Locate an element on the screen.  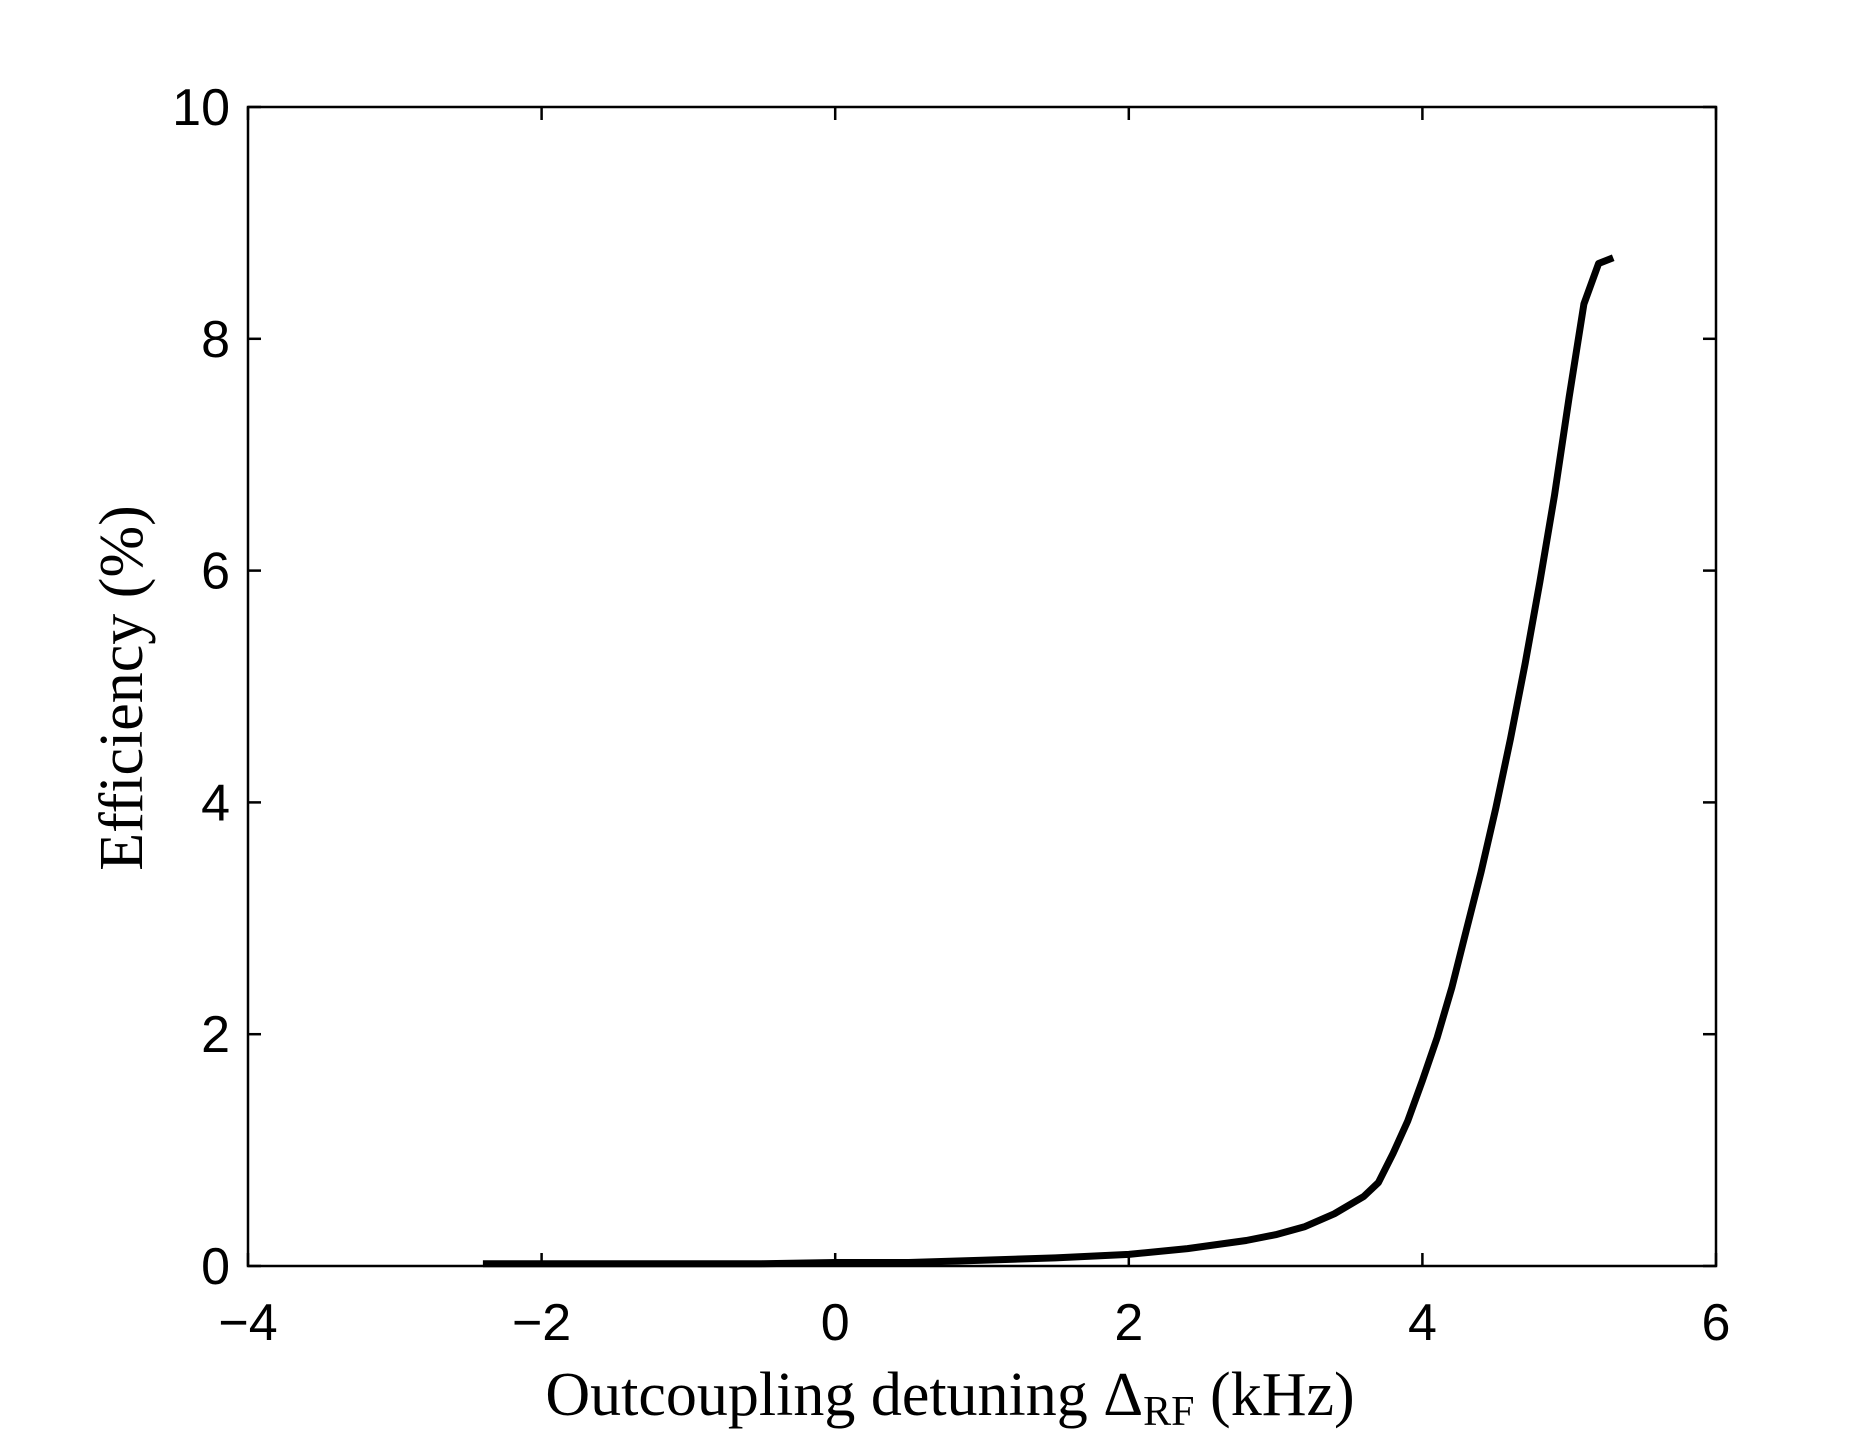
x-axis-label-subscript: RF is located at coordinates (1168, 1409).